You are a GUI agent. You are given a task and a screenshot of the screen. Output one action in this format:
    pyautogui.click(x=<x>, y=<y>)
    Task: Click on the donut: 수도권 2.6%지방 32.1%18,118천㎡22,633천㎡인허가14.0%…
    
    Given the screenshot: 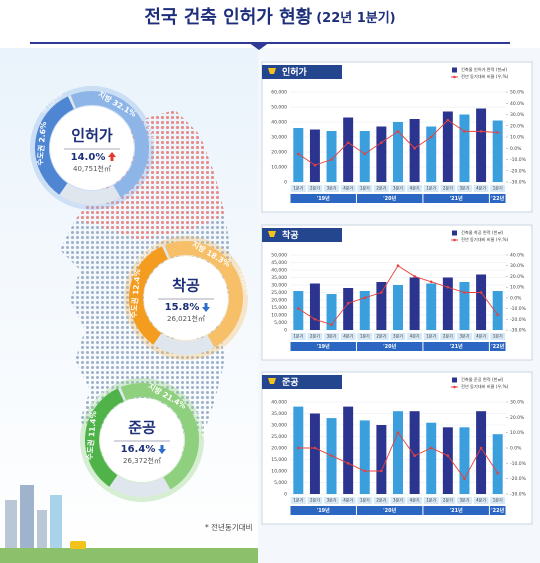 What is the action you would take?
    pyautogui.click(x=93, y=148)
    